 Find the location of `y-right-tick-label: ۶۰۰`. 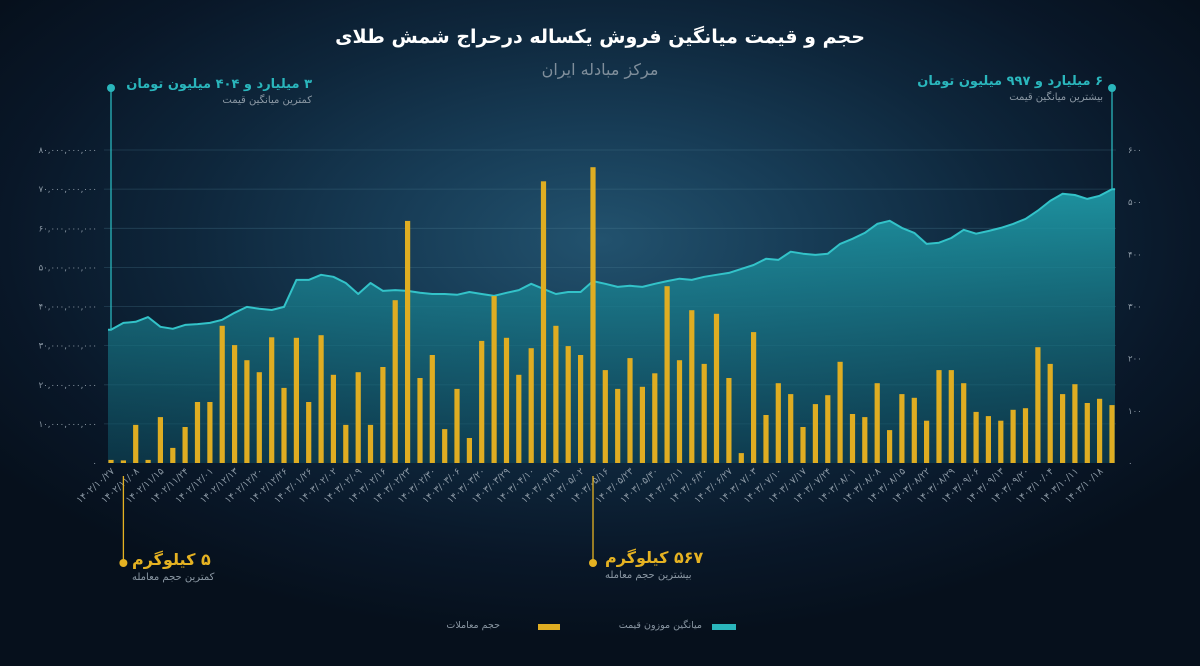

y-right-tick-label: ۶۰۰ is located at coordinates (1135, 151).